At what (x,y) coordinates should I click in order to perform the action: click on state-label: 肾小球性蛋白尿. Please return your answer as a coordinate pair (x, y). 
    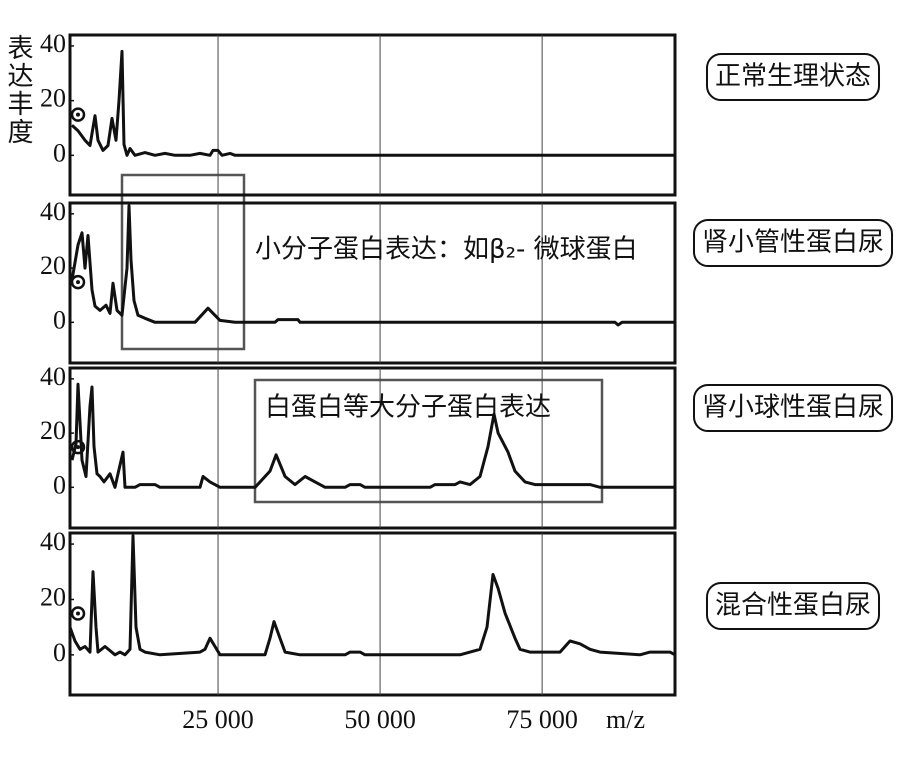
    Looking at the image, I should click on (793, 408).